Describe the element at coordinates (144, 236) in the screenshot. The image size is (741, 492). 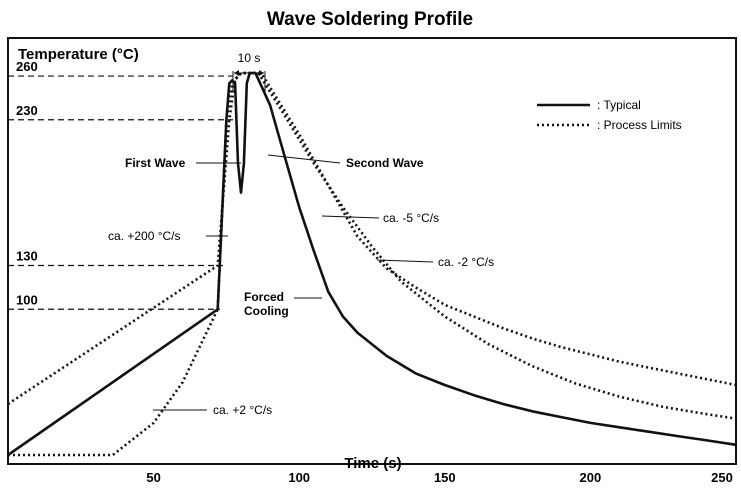
I see `rate-plus-200-label: ca. +200 °C/s` at that location.